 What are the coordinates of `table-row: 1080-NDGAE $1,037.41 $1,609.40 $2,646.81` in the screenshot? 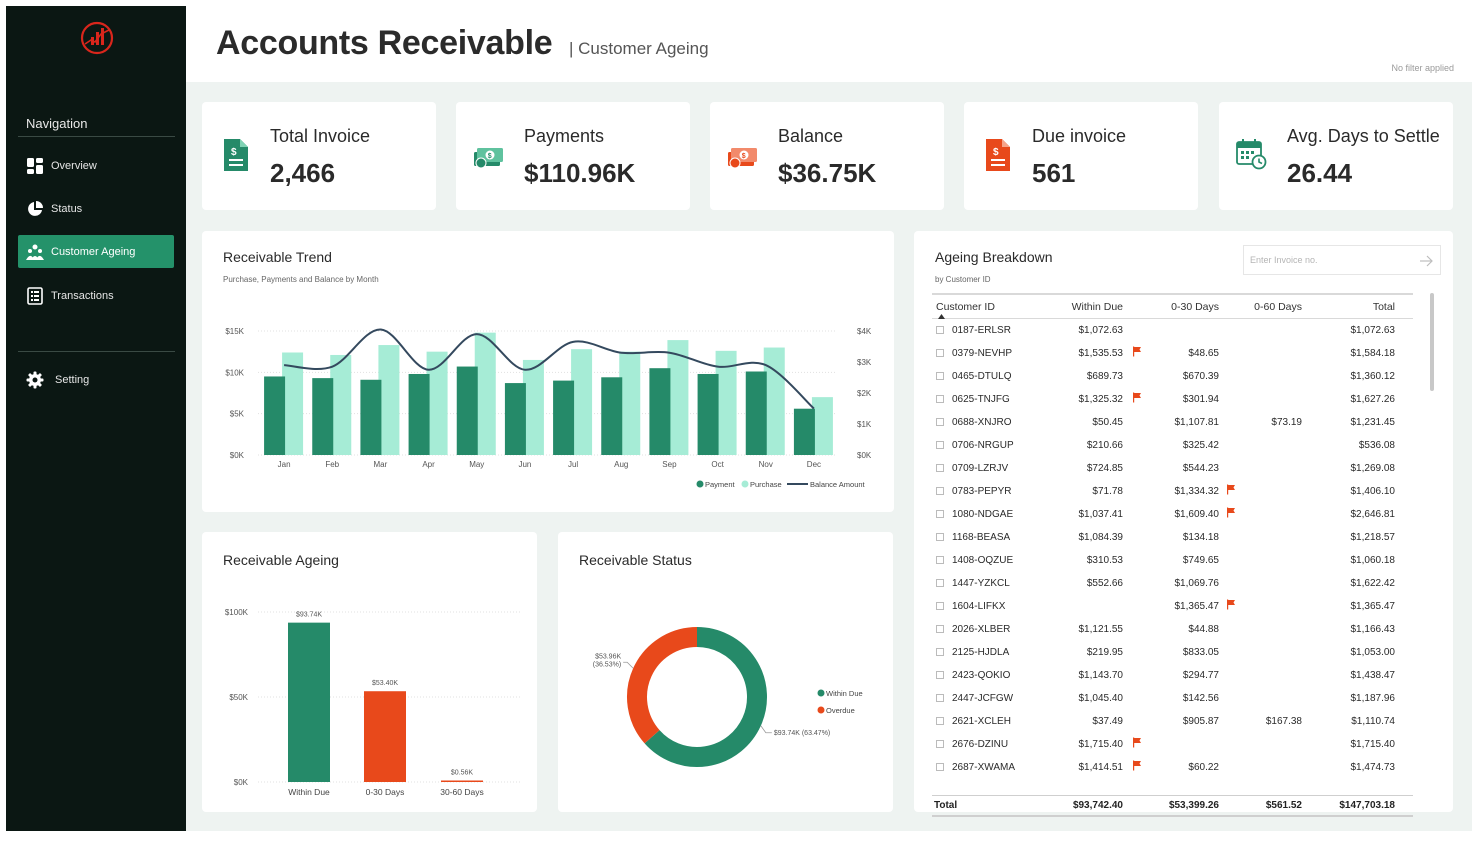 It's located at (1172, 514).